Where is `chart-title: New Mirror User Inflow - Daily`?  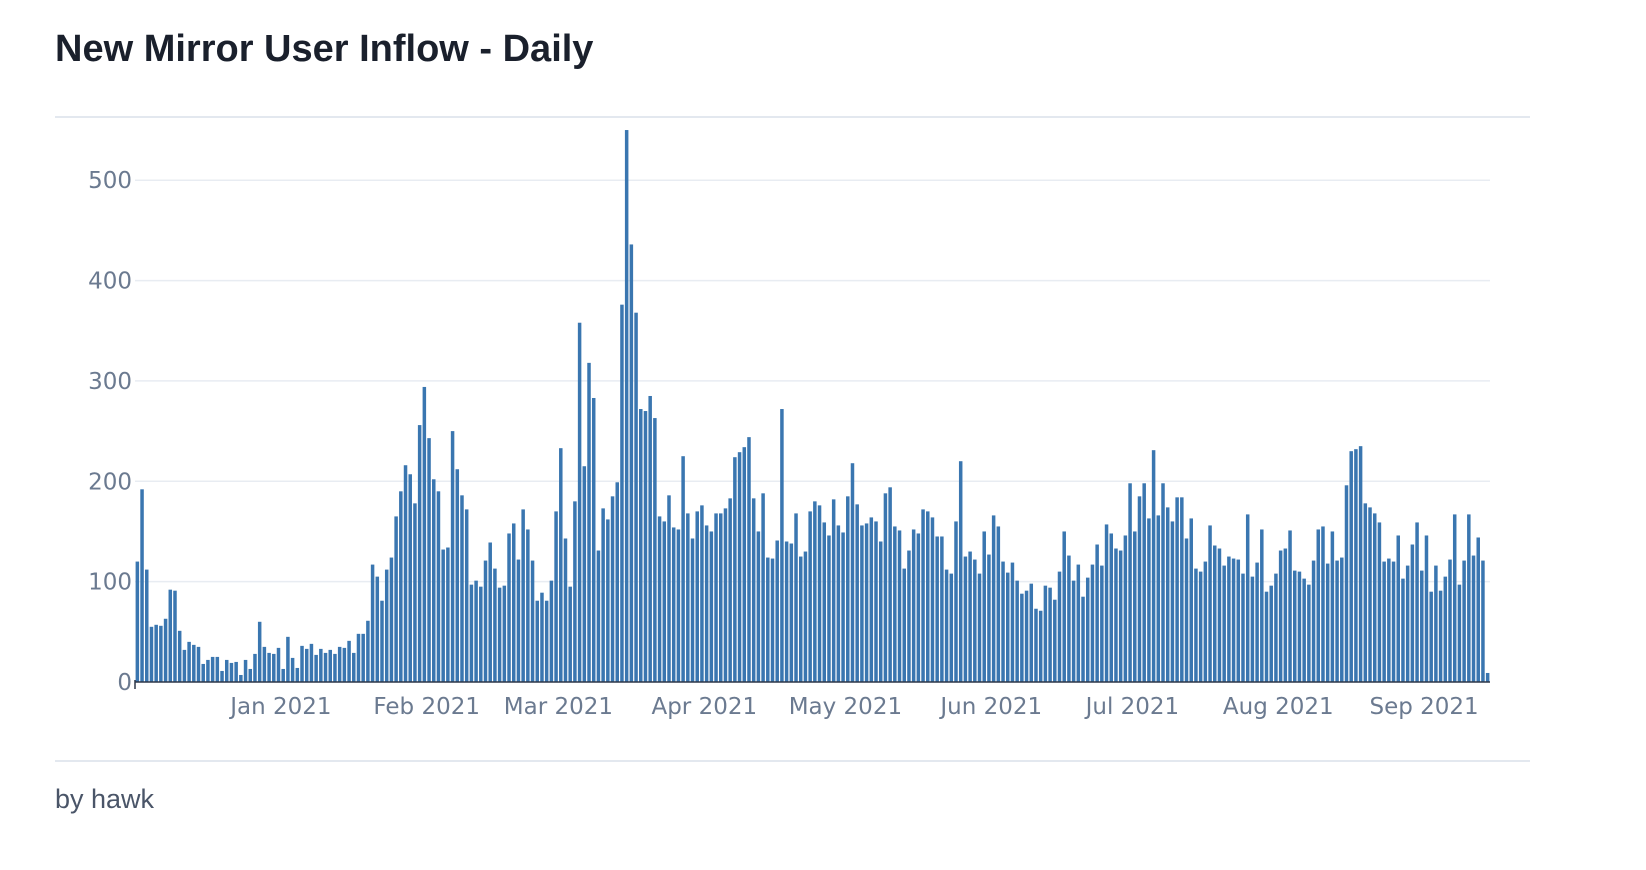
chart-title: New Mirror User Inflow - Daily is located at coordinates (324, 49).